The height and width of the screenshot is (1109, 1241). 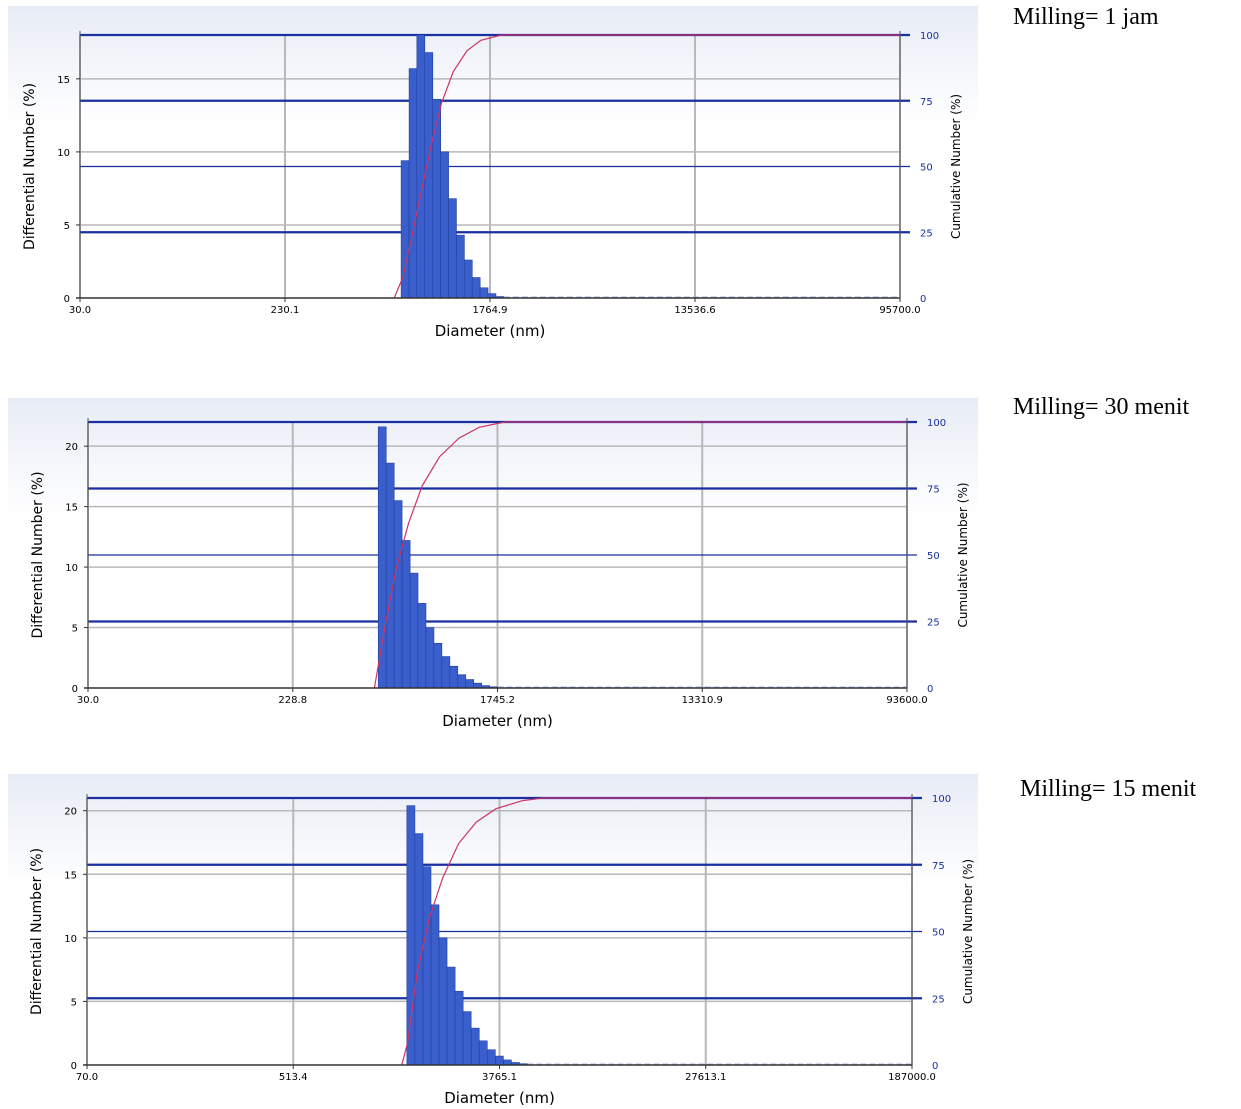 I want to click on x-tick-label: 228.8, so click(x=292, y=700).